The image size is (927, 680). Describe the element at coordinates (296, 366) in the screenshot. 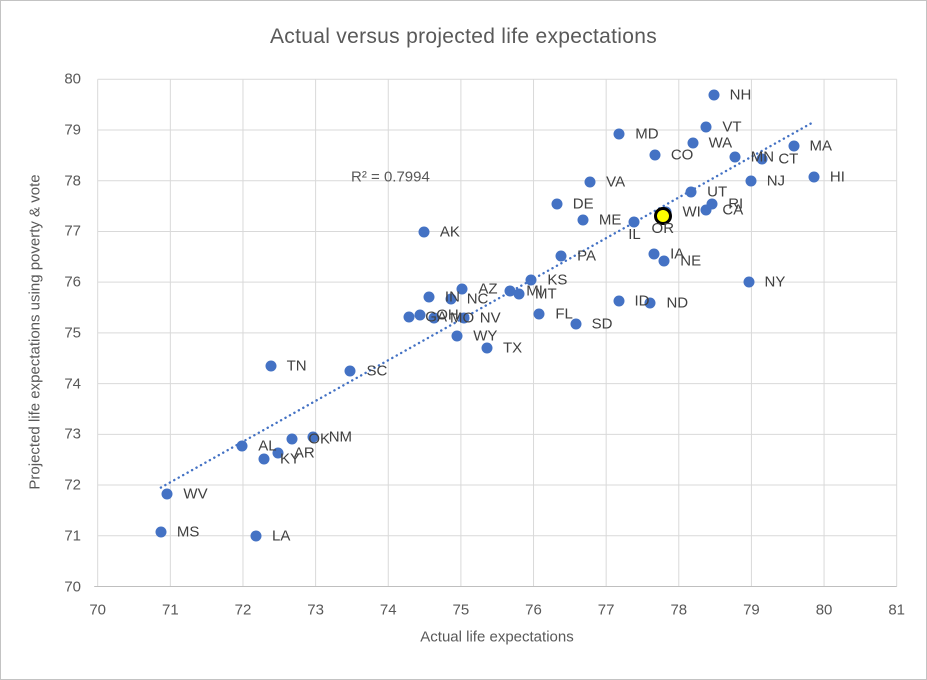

I see `point-label-TN: TN` at that location.